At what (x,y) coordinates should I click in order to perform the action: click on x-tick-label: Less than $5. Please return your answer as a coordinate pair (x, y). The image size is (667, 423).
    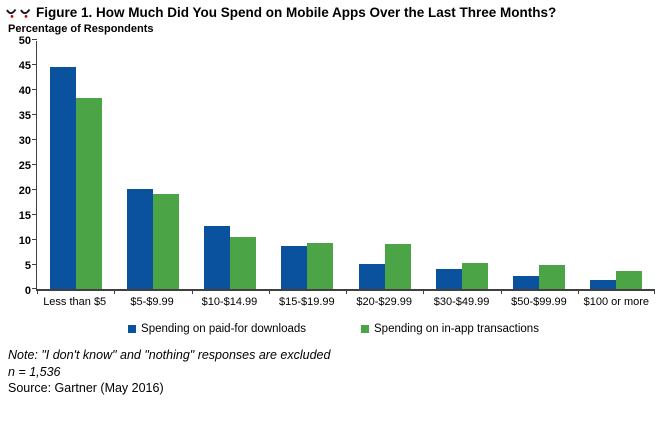
    Looking at the image, I should click on (75, 302).